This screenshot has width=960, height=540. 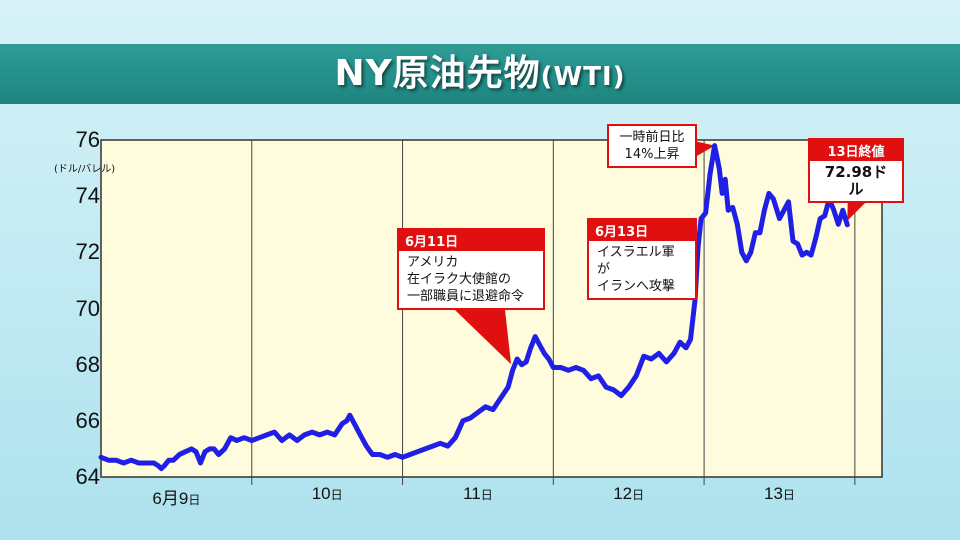 I want to click on y-tick-label: 74, so click(x=87, y=196).